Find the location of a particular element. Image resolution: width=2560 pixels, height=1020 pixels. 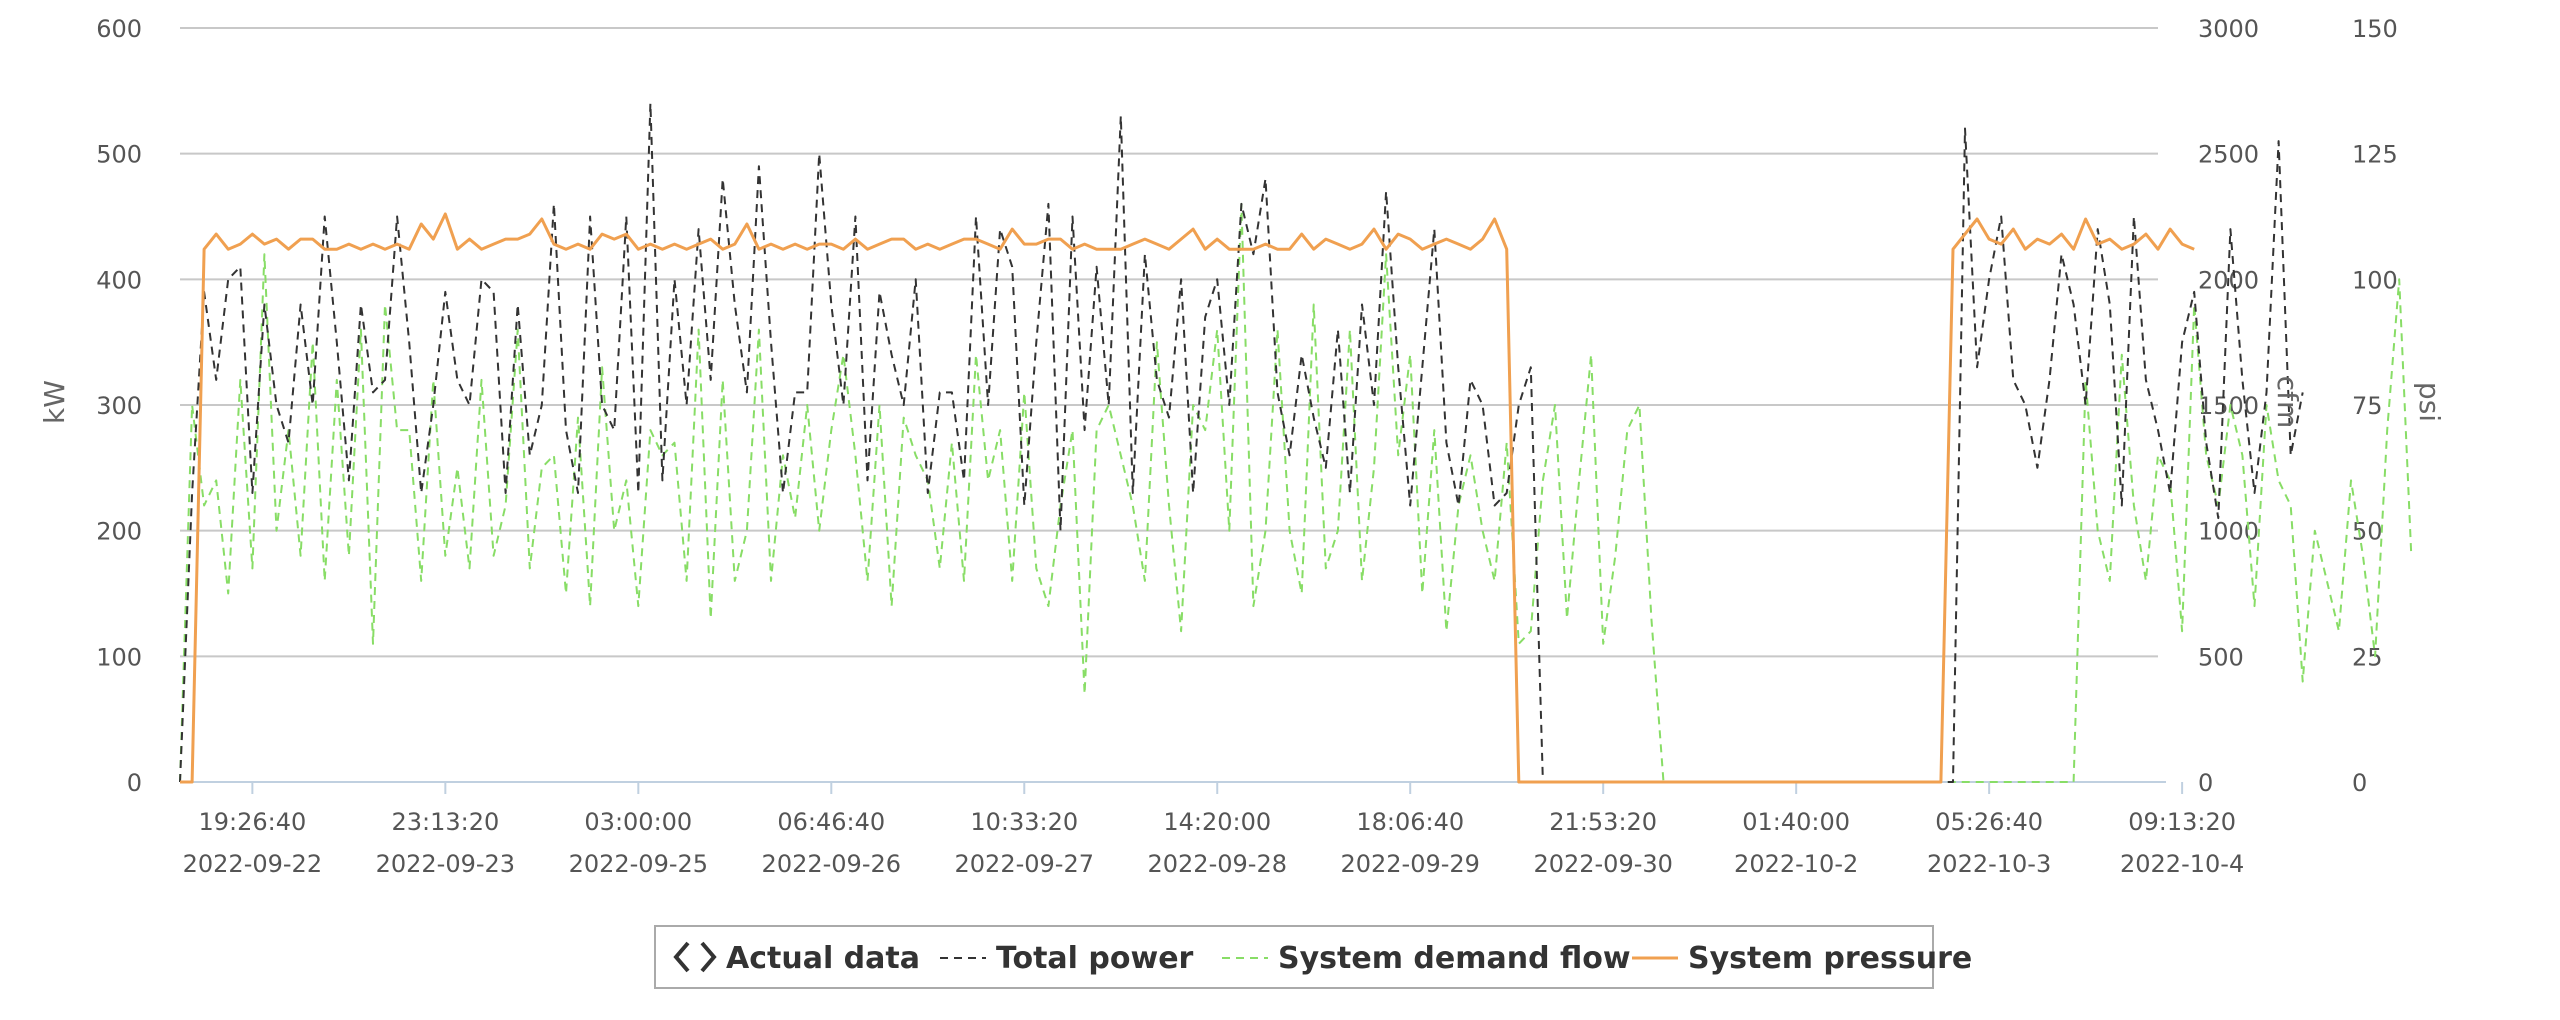

legend-label-actual: Actual data is located at coordinates (823, 958).